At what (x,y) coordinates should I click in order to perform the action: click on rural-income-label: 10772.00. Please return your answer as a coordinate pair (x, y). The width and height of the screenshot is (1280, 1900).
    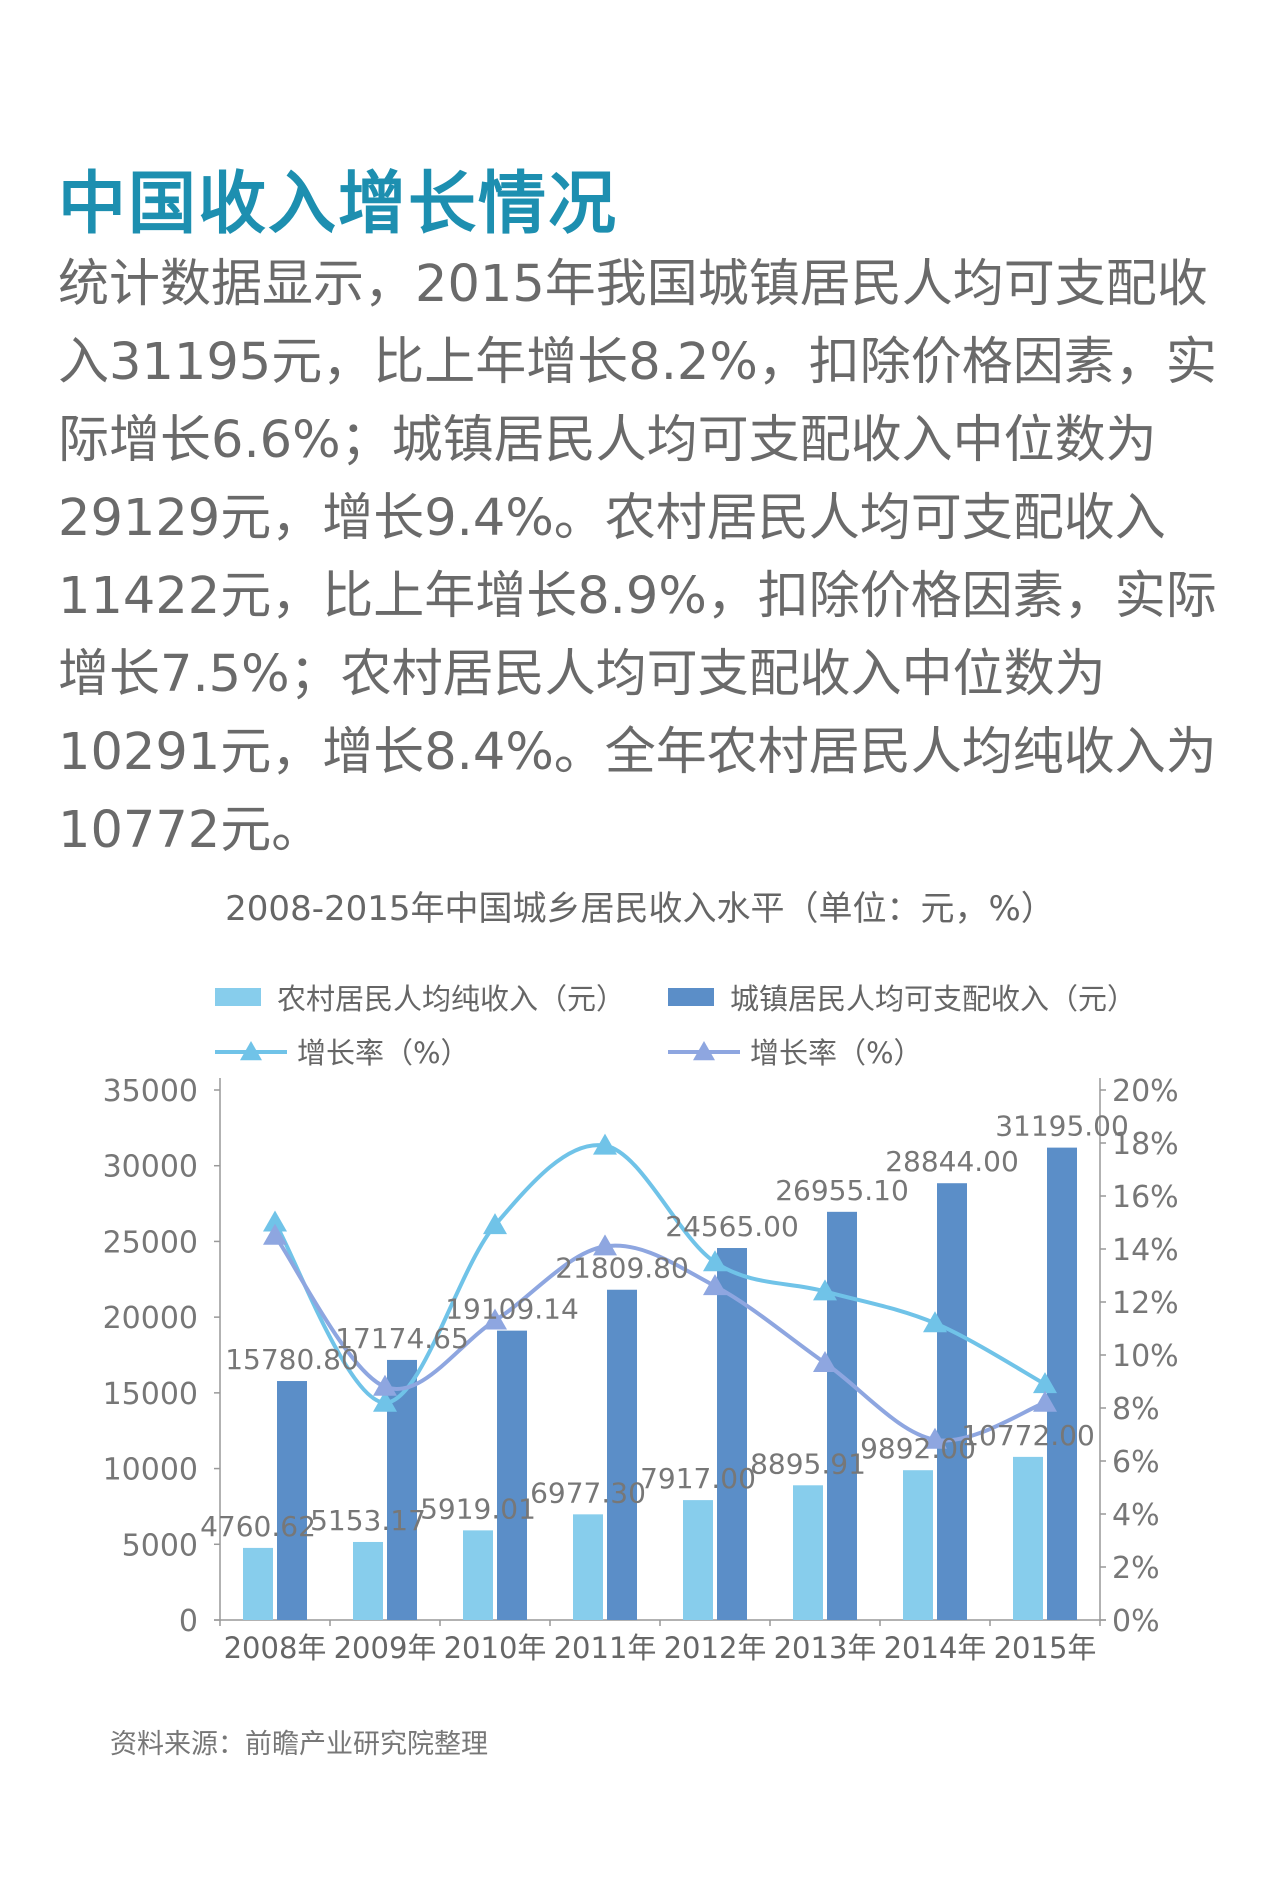
    Looking at the image, I should click on (1028, 1435).